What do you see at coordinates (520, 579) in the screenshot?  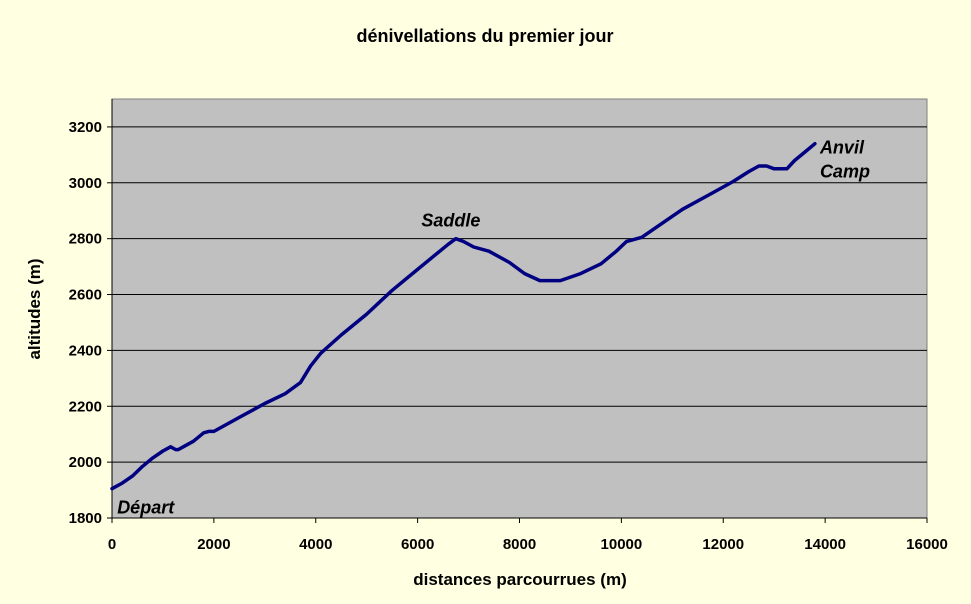 I see `x-axis-title: distances parcourrues (m)` at bounding box center [520, 579].